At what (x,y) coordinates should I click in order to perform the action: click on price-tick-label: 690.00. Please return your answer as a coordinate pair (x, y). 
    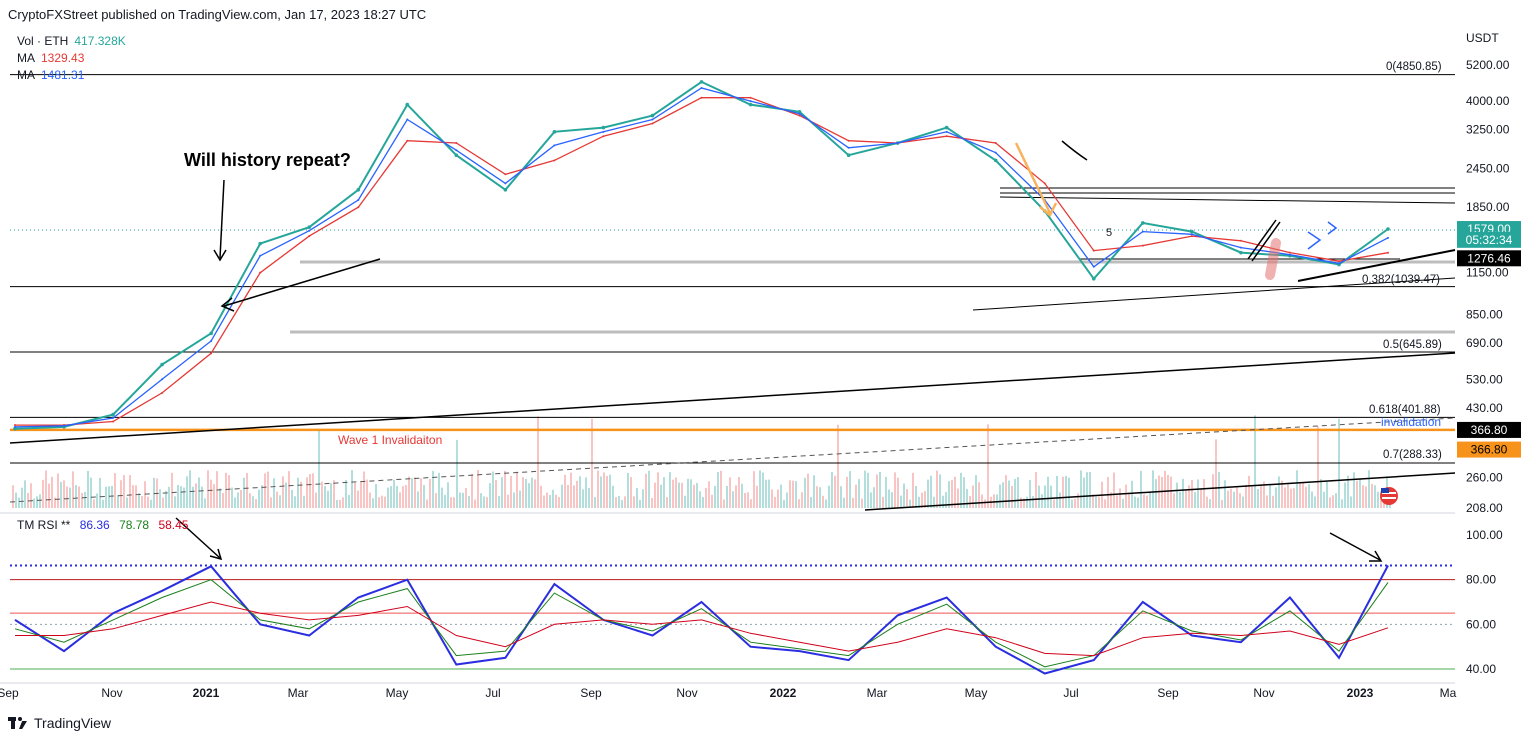
    Looking at the image, I should click on (1484, 343).